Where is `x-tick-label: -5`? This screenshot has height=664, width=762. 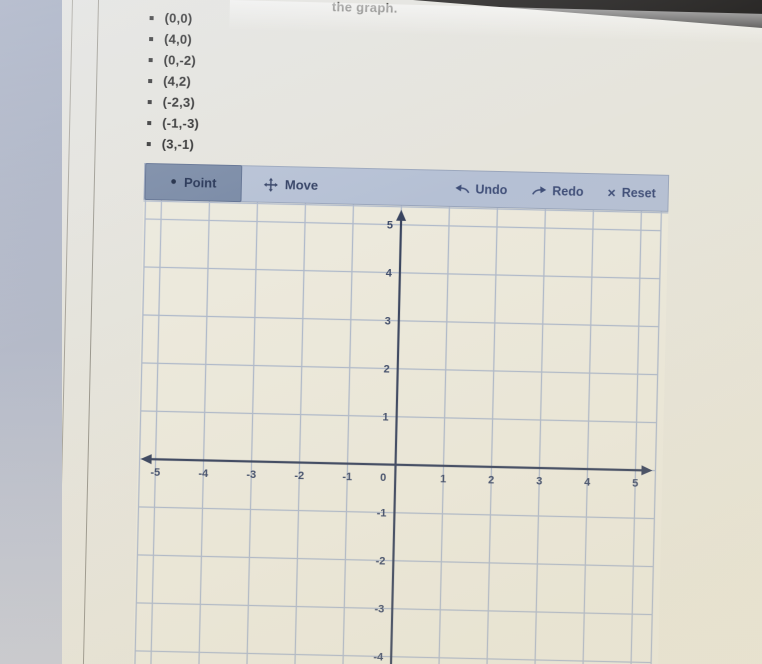
x-tick-label: -5 is located at coordinates (155, 473).